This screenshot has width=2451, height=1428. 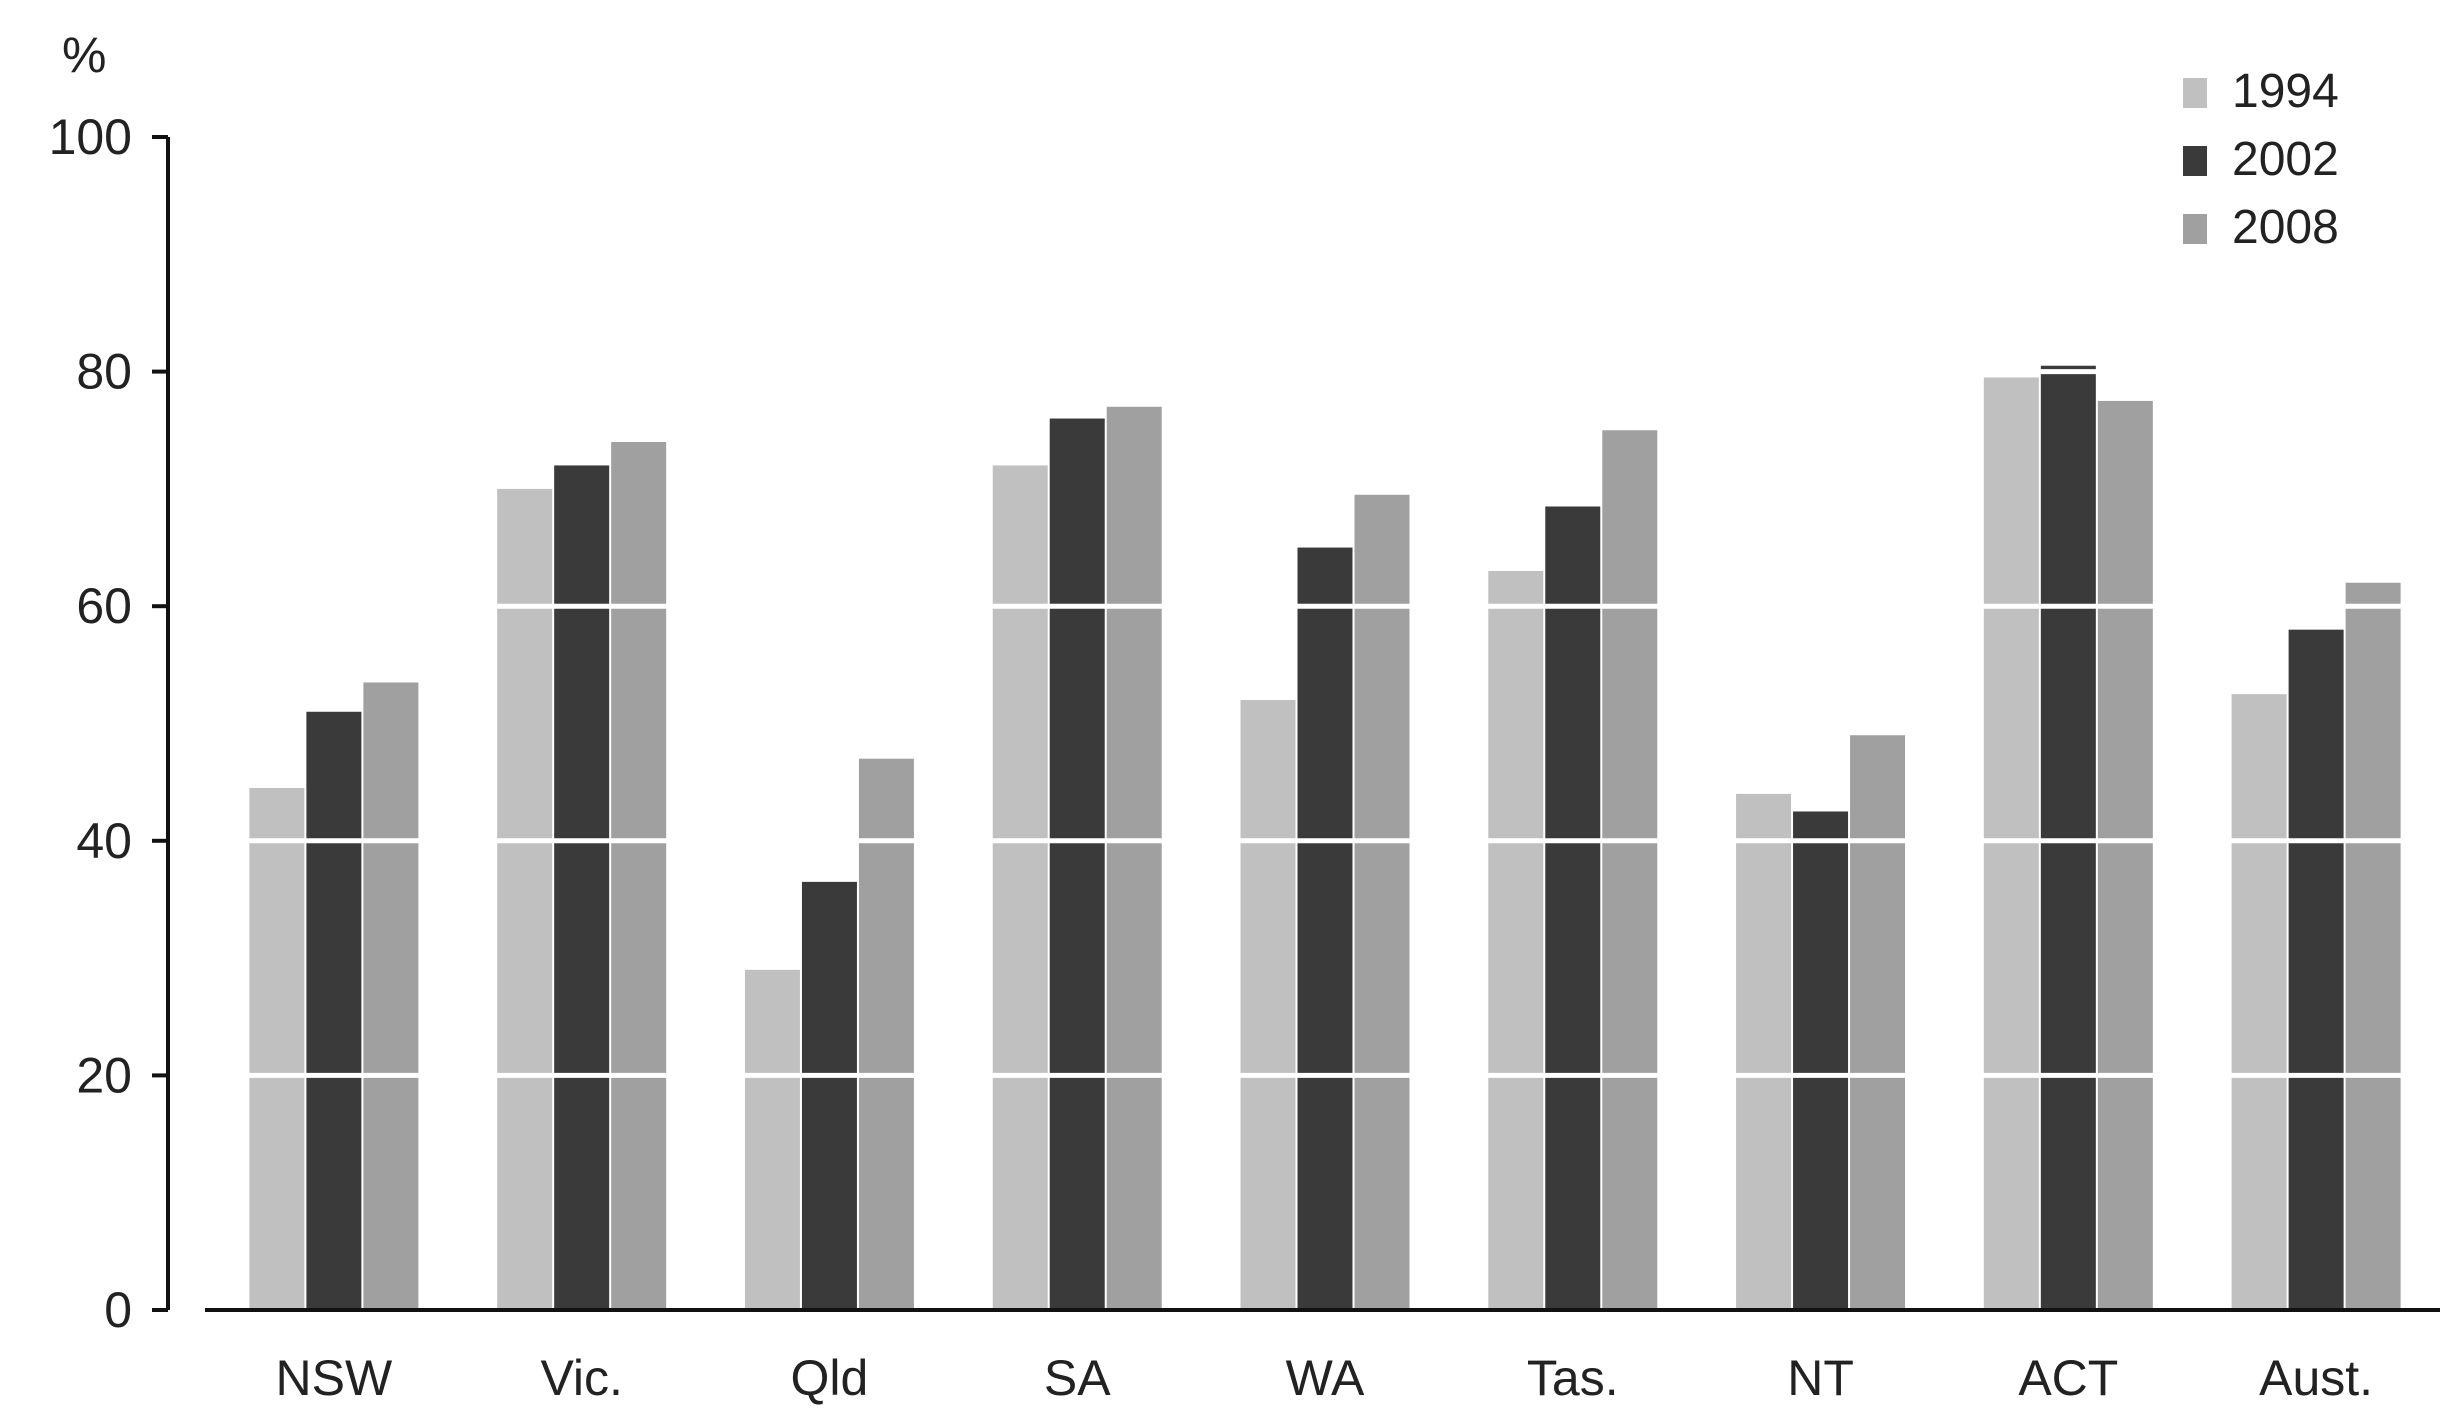 I want to click on bar-vic-2002, so click(x=582, y=887).